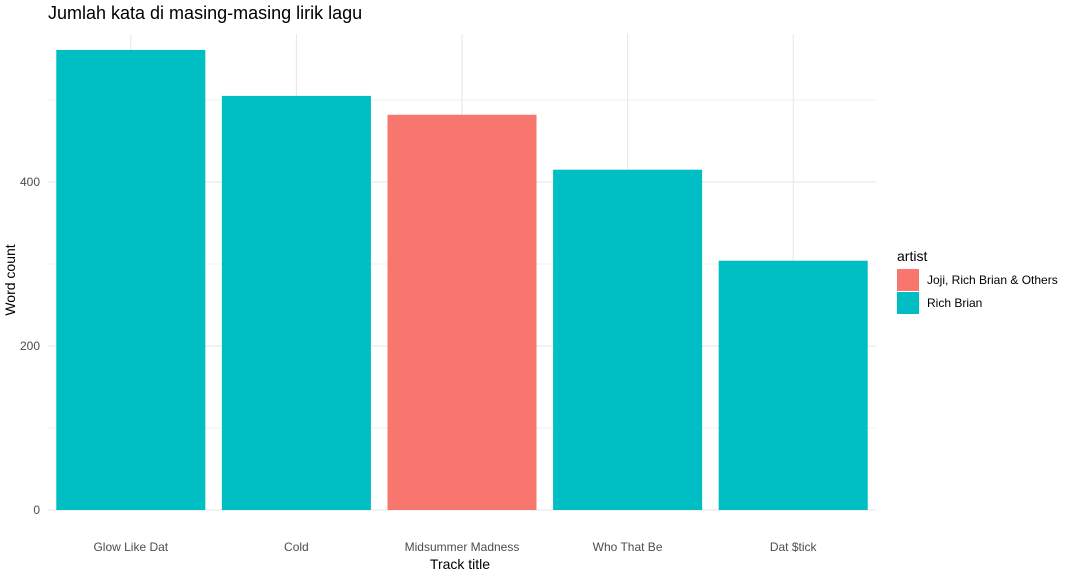  What do you see at coordinates (30, 182) in the screenshot?
I see `y-tick-label: 400` at bounding box center [30, 182].